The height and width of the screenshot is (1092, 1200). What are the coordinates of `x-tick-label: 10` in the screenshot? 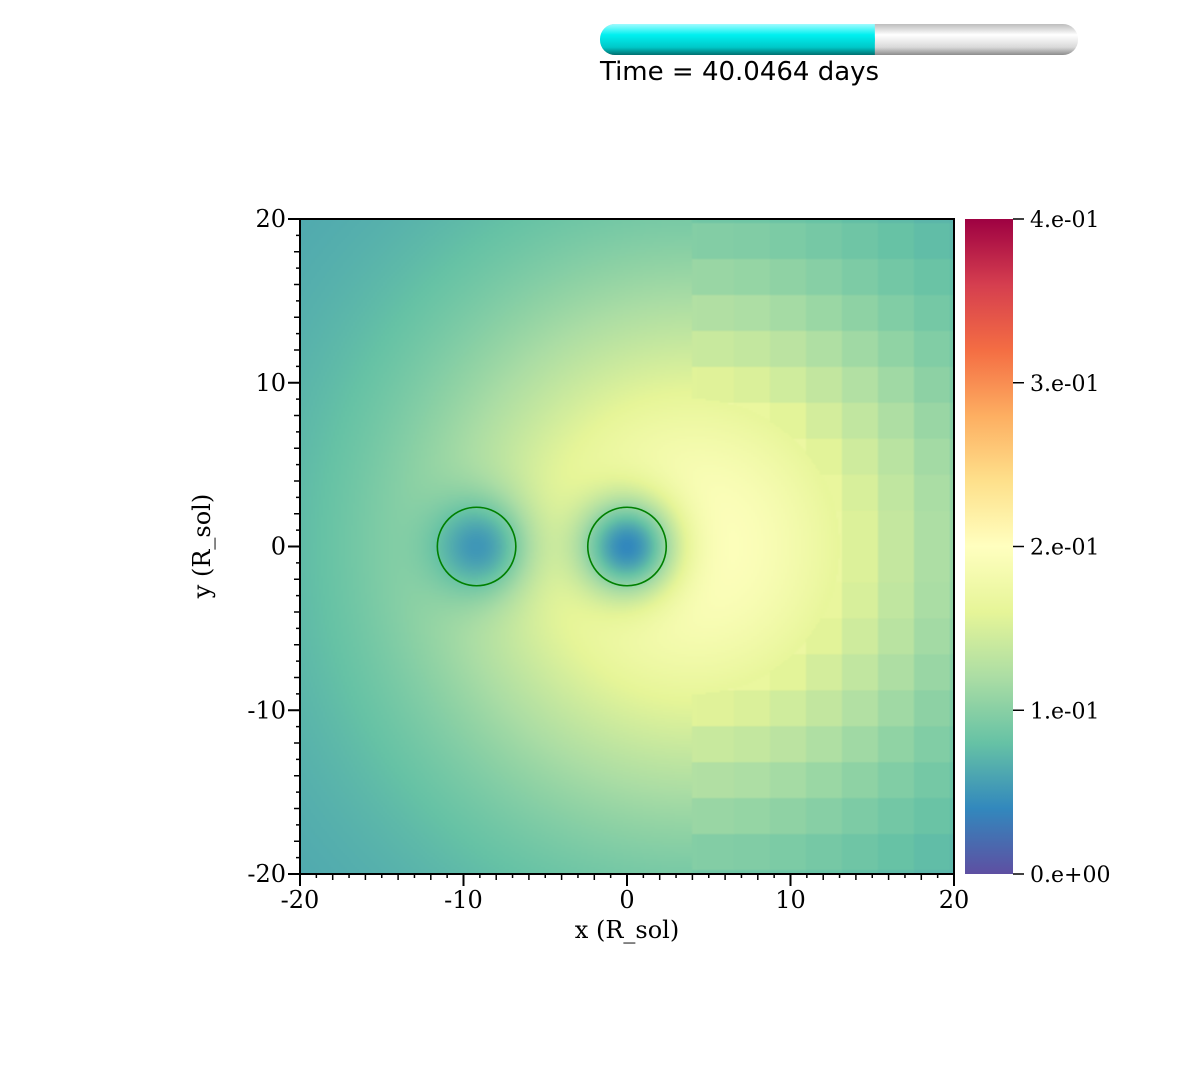 It's located at (790, 900).